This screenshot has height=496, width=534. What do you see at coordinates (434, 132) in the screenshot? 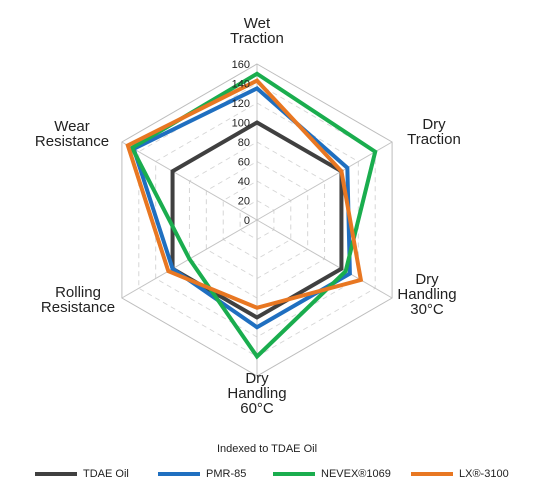
I see `axis-label-dry-traction: Dry Traction` at bounding box center [434, 132].